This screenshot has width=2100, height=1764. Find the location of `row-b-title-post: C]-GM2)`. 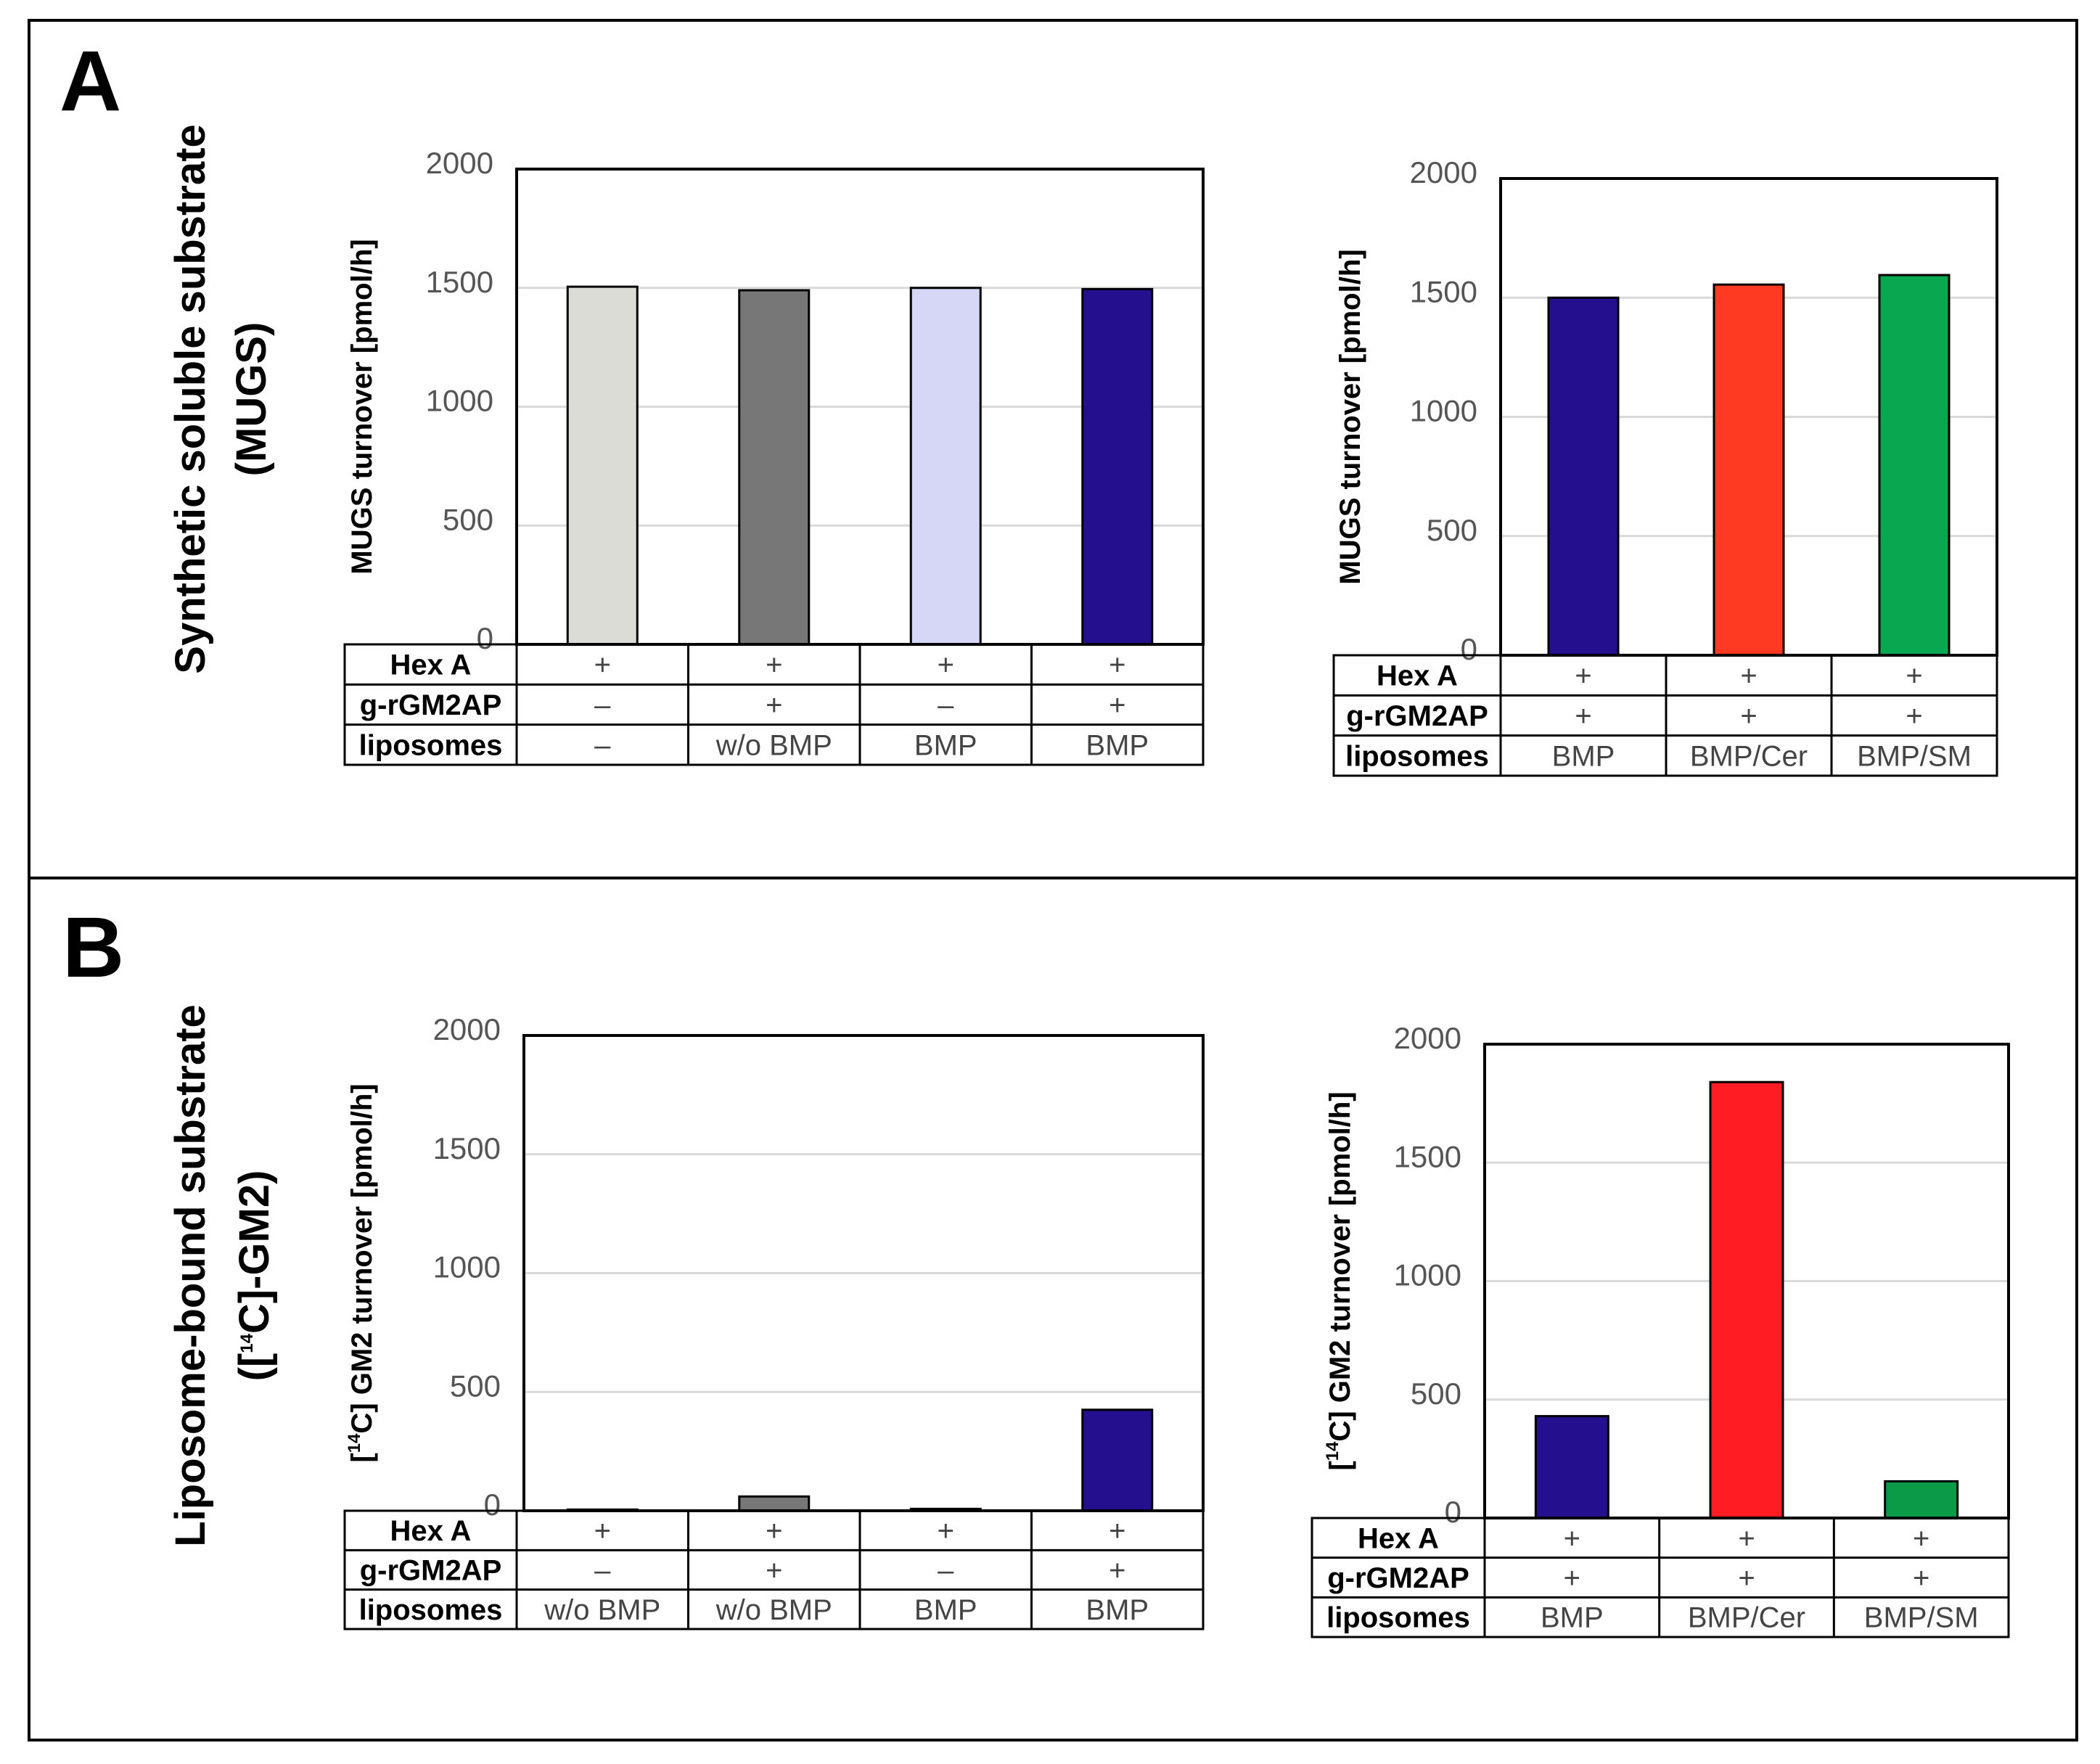

row-b-title-post: C]-GM2) is located at coordinates (254, 1252).